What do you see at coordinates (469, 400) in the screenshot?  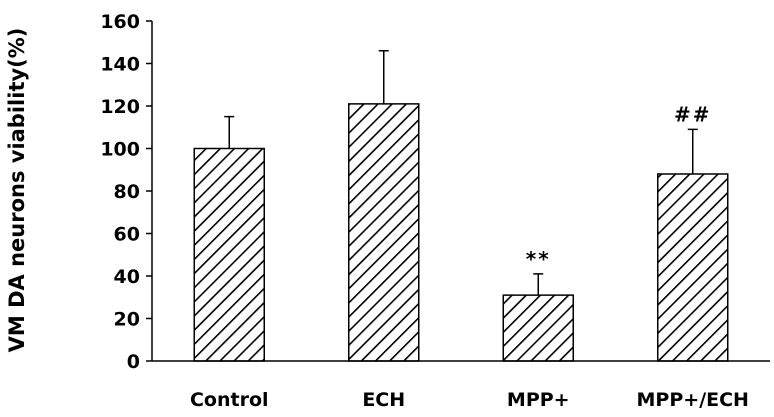 I see `x-axis-categories: Control ECH MPP+ MPP+/ECH` at bounding box center [469, 400].